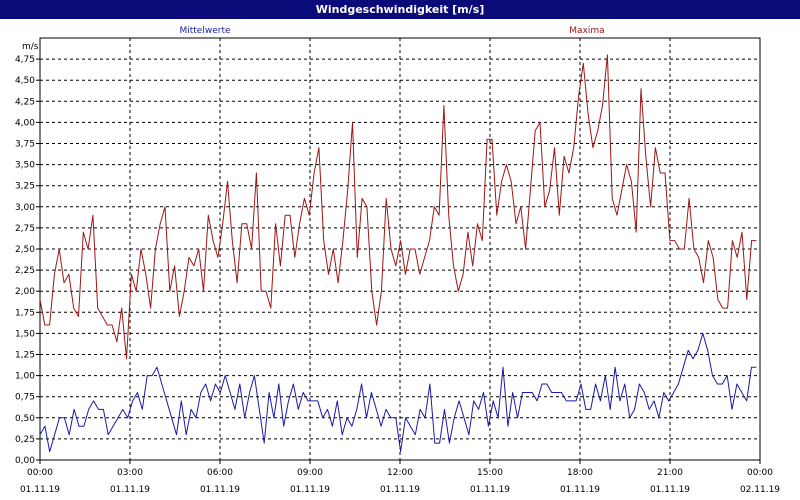  I want to click on y-tick-label: 3,50, so click(25, 166).